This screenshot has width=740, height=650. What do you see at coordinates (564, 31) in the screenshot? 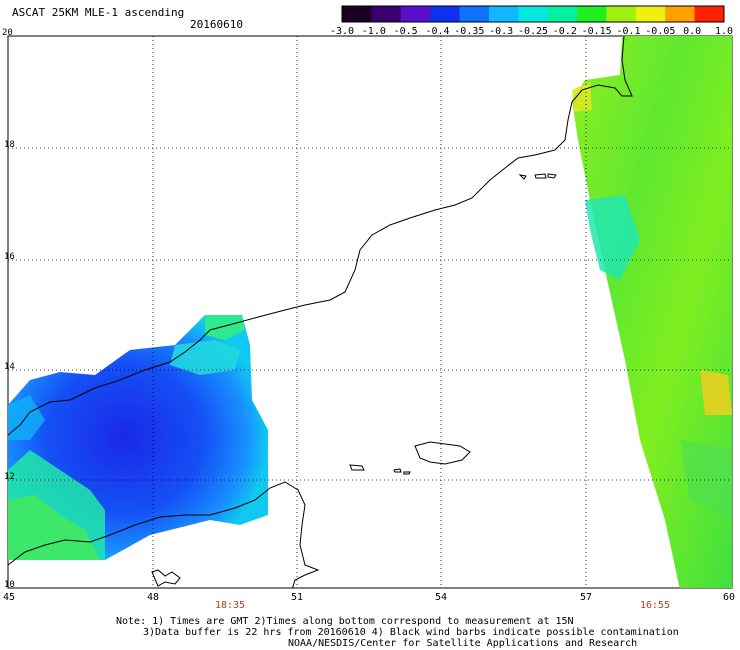
I see `colorbar-tick-label: -0.2` at bounding box center [564, 31].